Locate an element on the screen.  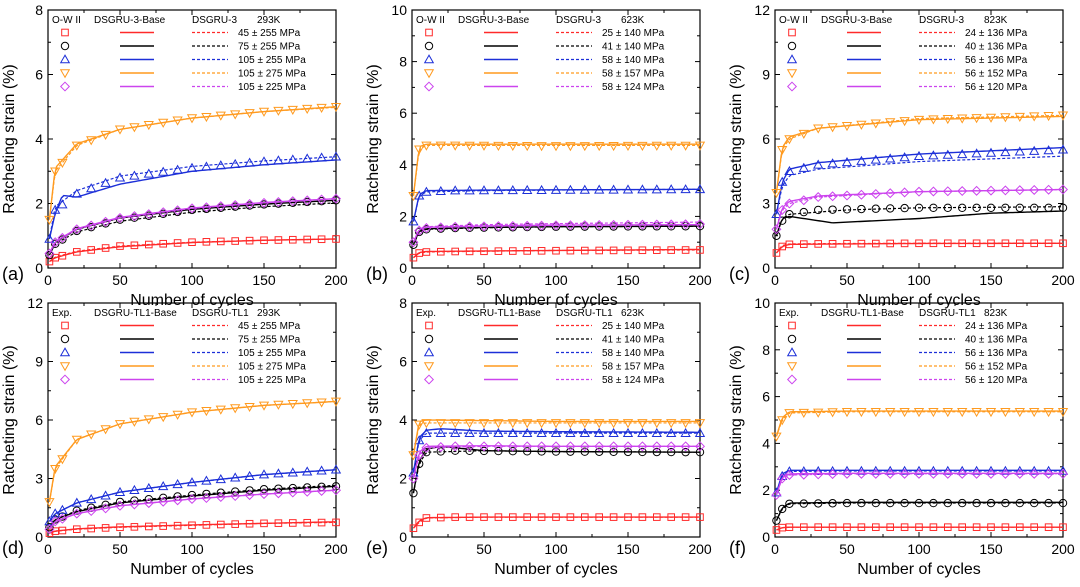
legend-header: 623K is located at coordinates (633, 20).